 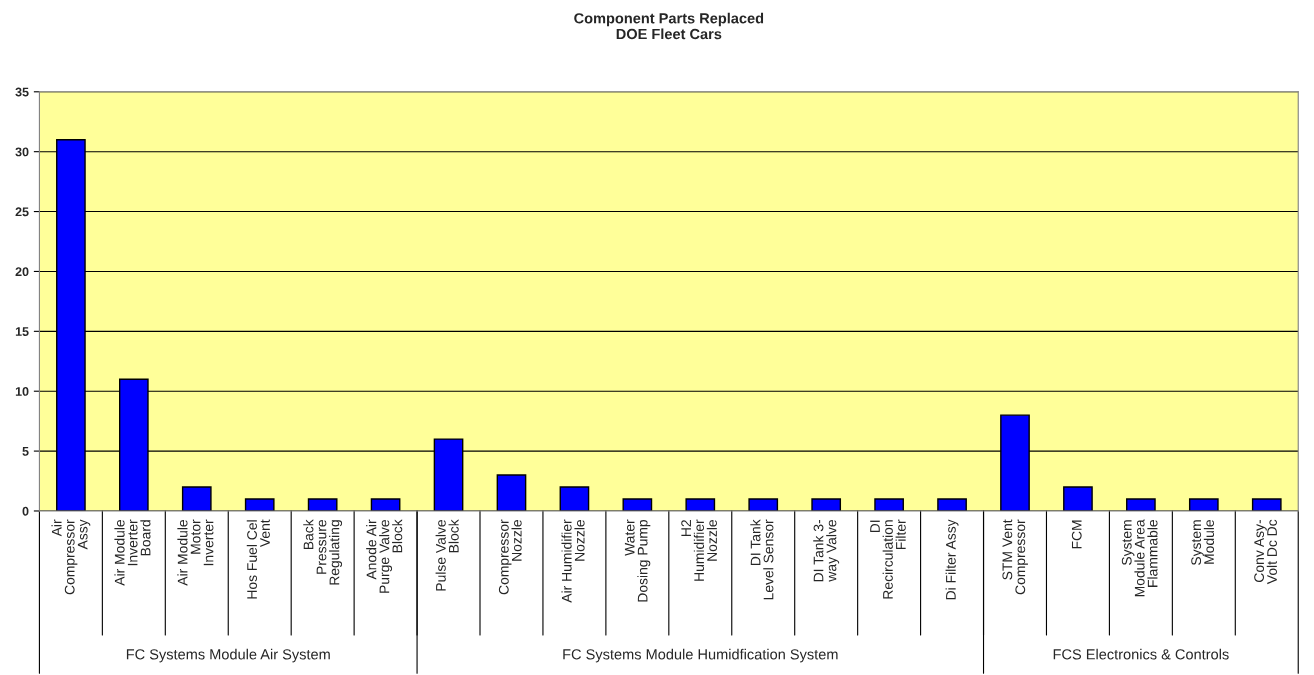 What do you see at coordinates (132, 552) in the screenshot?
I see `x-tick-label: Air Module Inverter Board` at bounding box center [132, 552].